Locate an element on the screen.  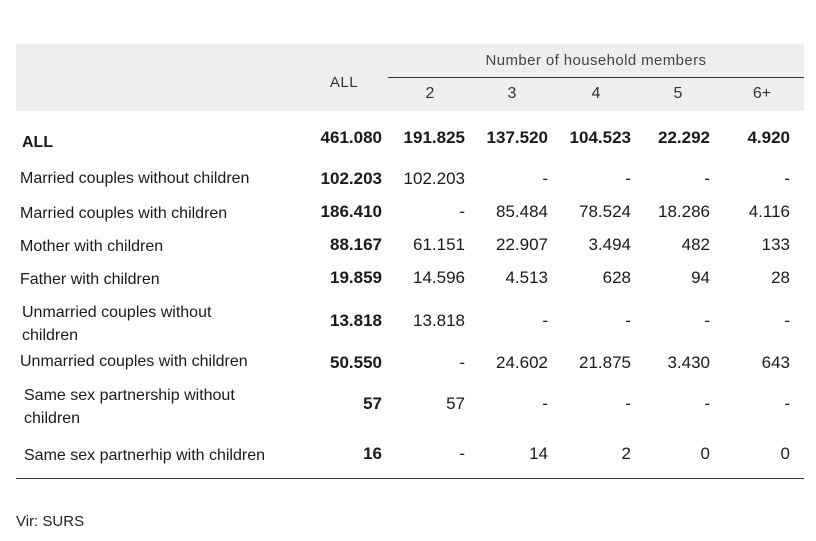
cell-4: 21.875 is located at coordinates (605, 362).